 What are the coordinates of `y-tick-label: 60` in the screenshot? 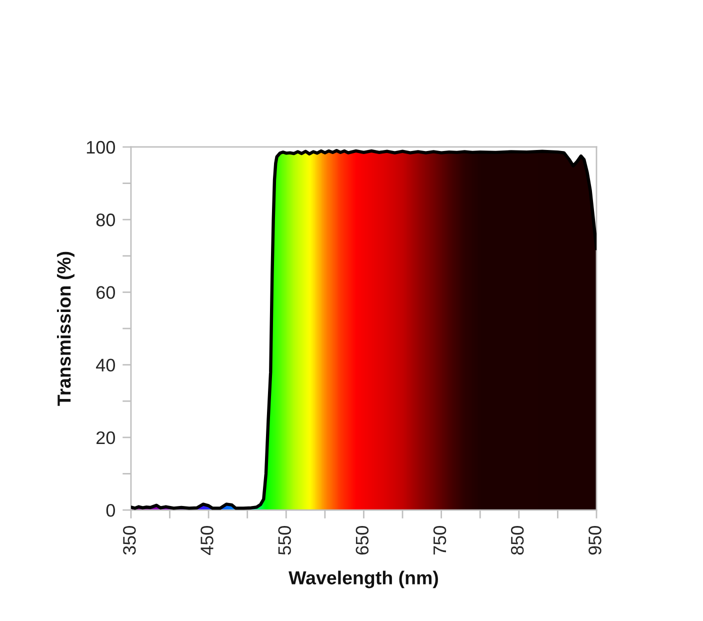 It's located at (105, 292).